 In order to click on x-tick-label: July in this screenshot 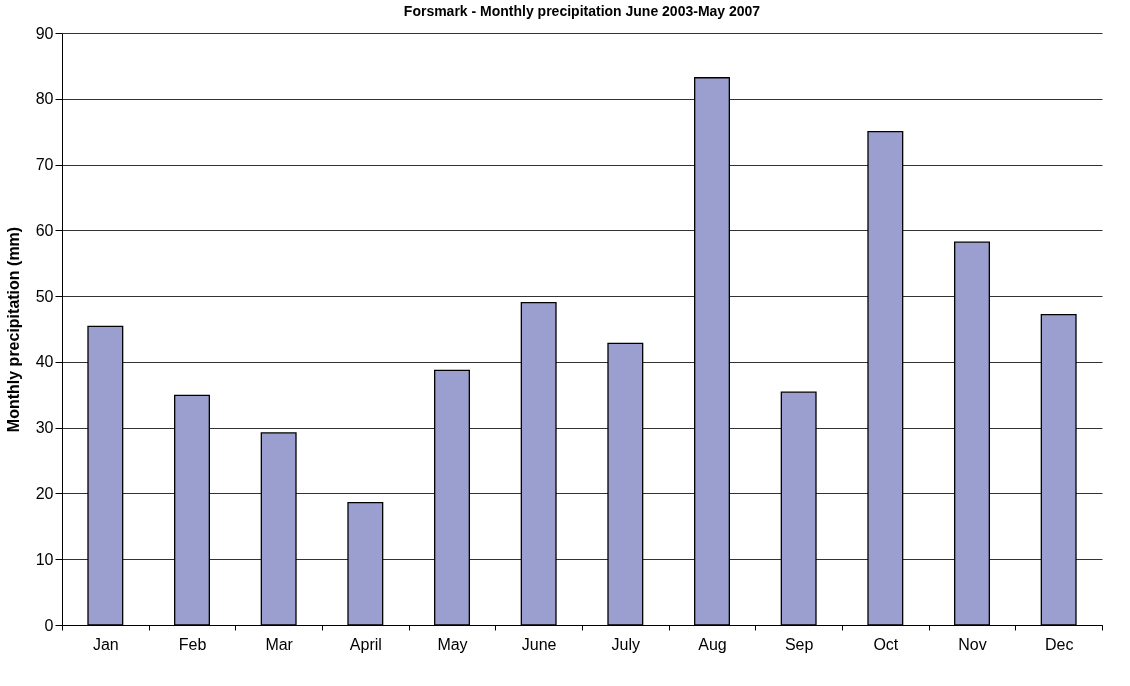, I will do `click(626, 644)`.